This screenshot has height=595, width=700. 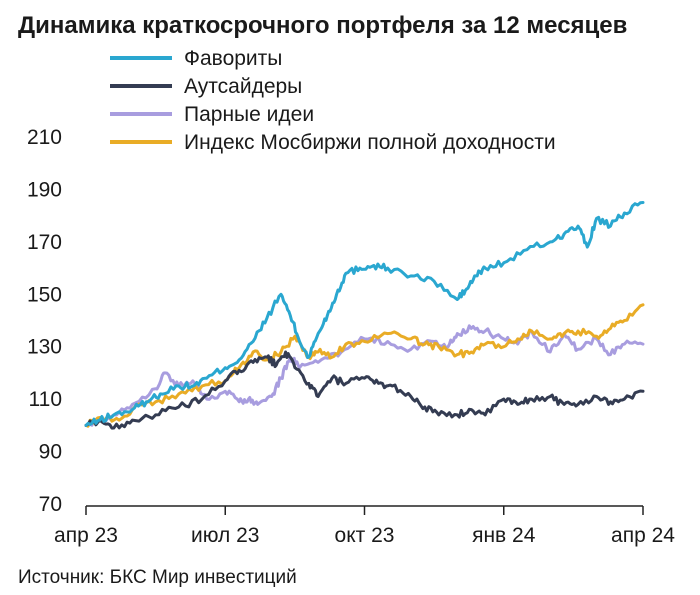 I want to click on x-axis-ticks: апр 23 июл 23 окт 23 янв 24 апр 24, so click(x=364, y=526).